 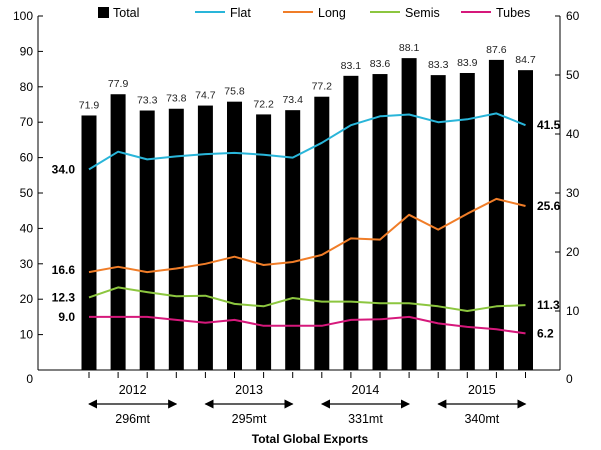 What do you see at coordinates (234, 92) in the screenshot?
I see `bar-value-label: 75.8` at bounding box center [234, 92].